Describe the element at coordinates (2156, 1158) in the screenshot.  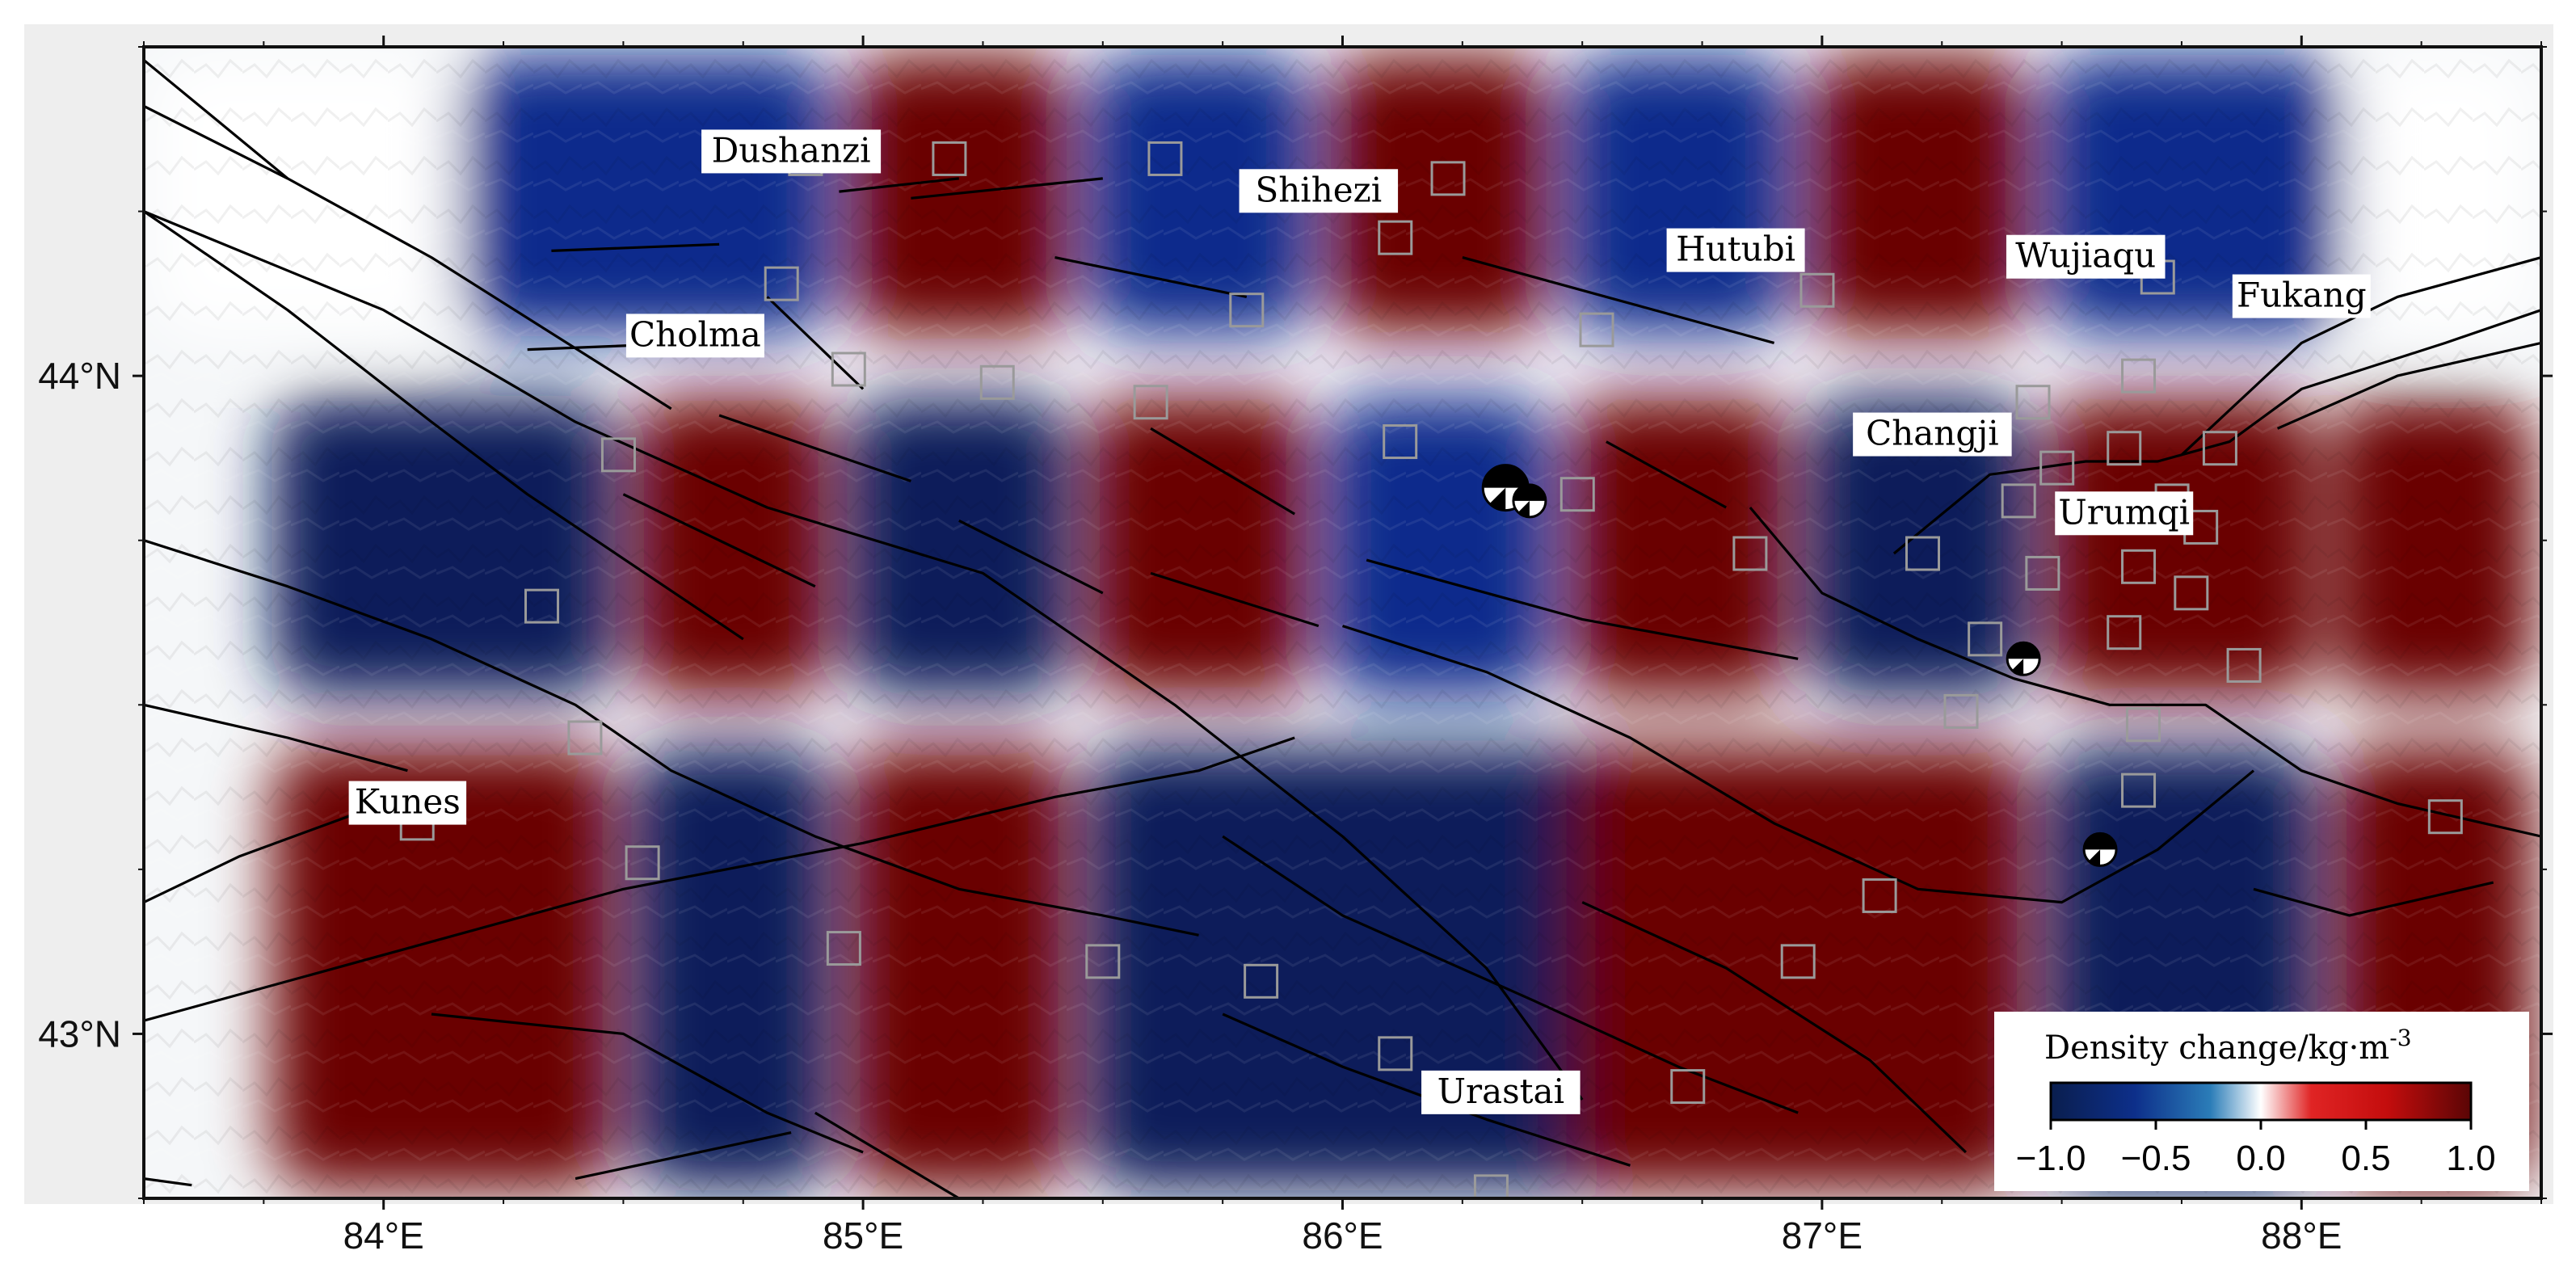
I see `colorbar-tick-label: −0.5` at that location.